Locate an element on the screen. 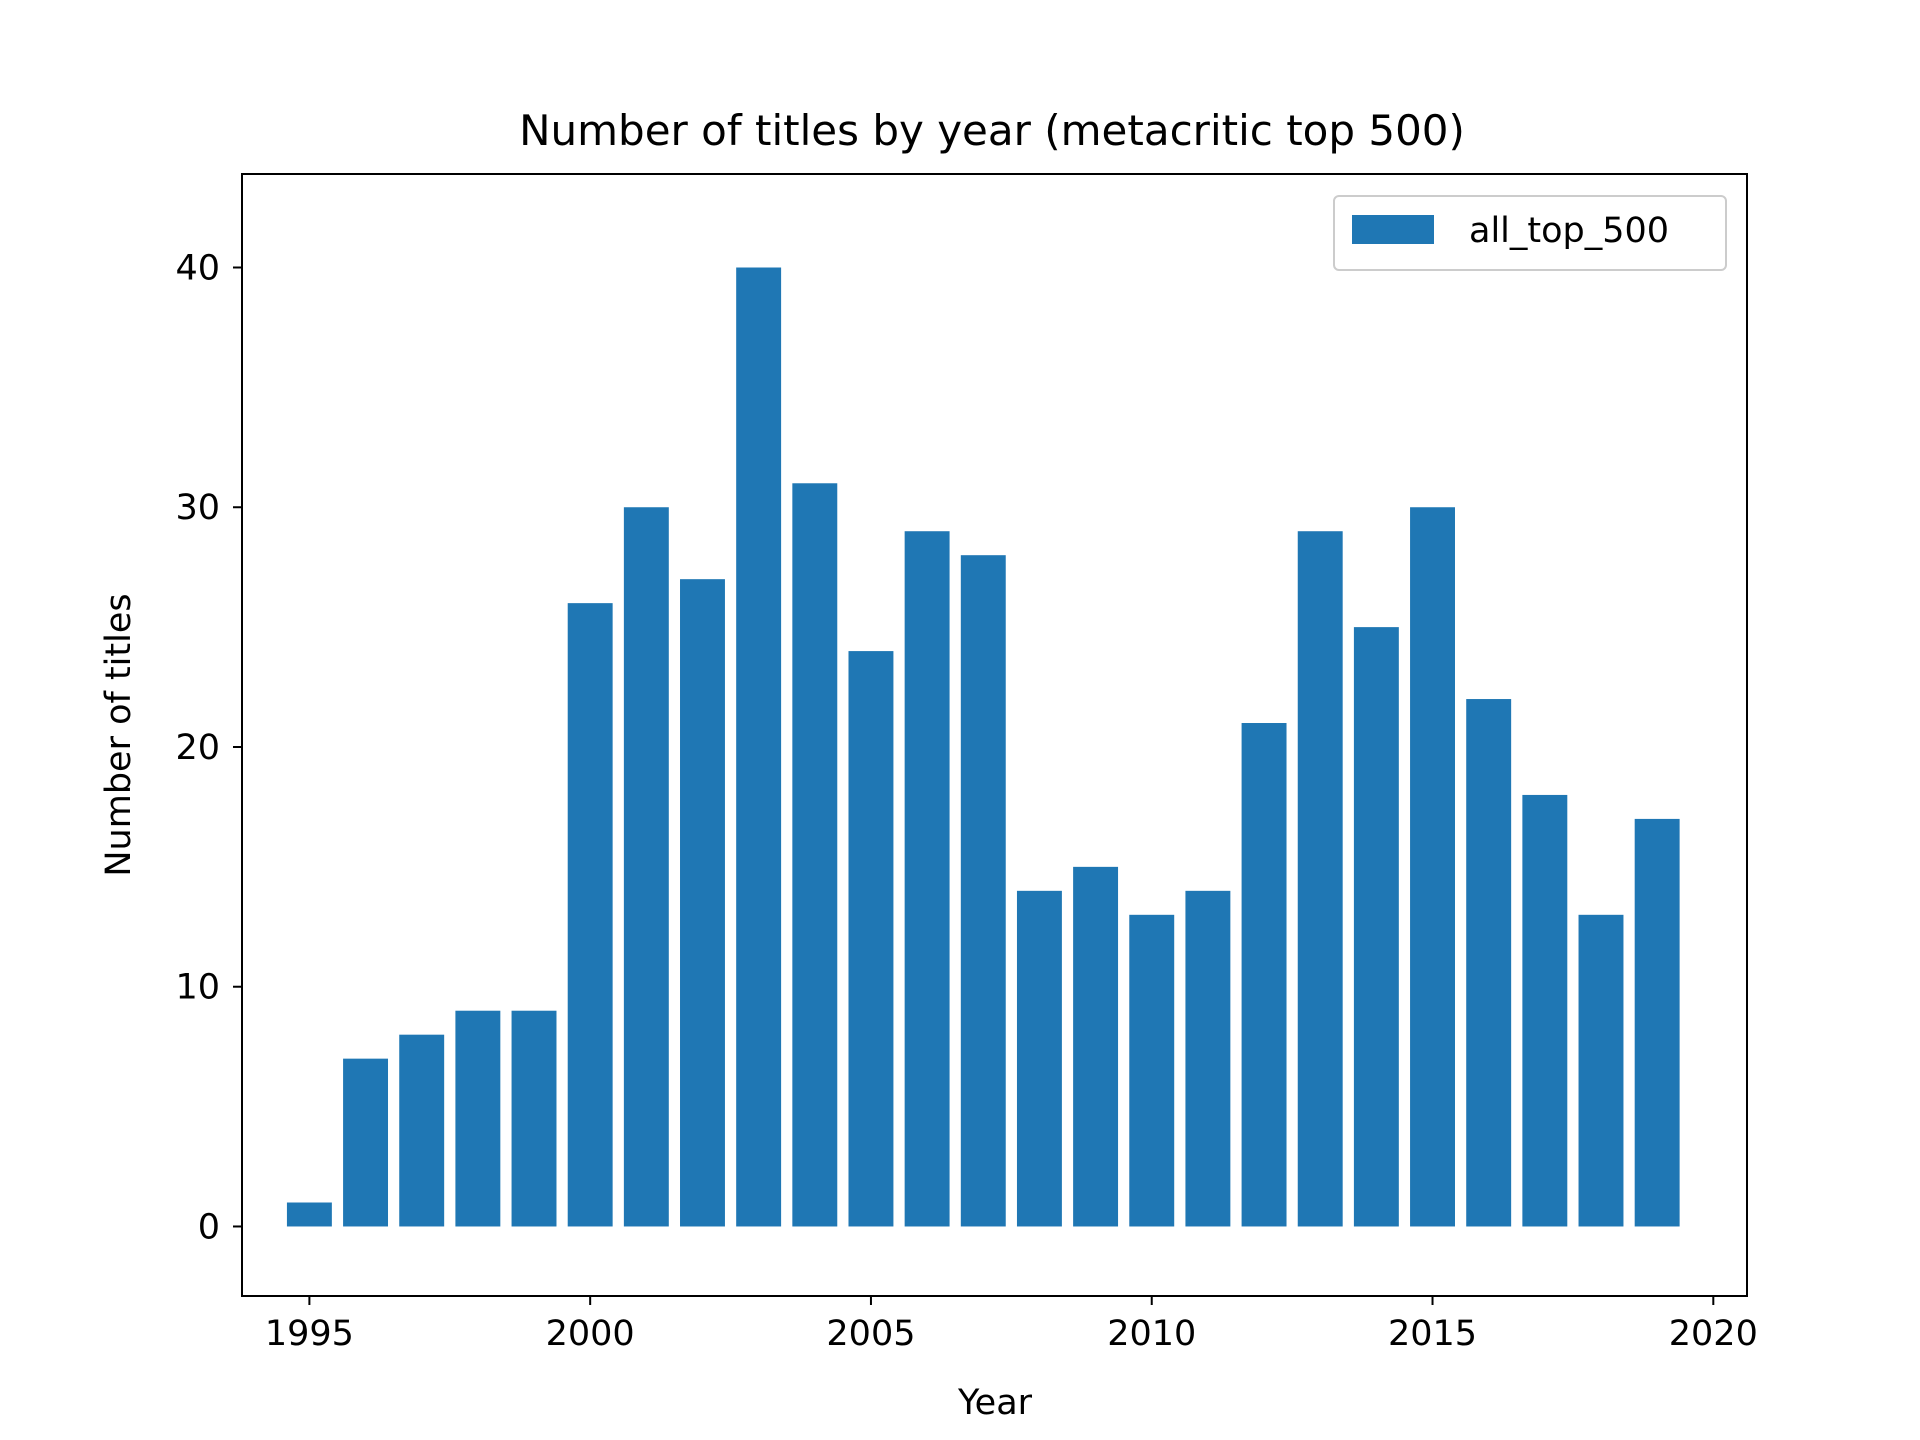  x-tick-label: 2000 is located at coordinates (590, 1334).